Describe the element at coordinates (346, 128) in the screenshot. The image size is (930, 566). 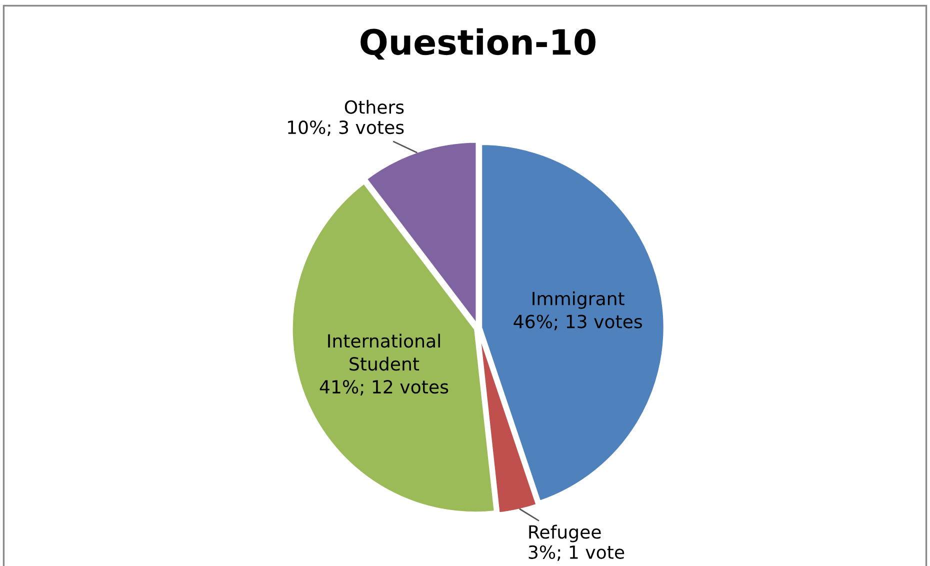
I see `data-label: 10%; 3 votes` at that location.